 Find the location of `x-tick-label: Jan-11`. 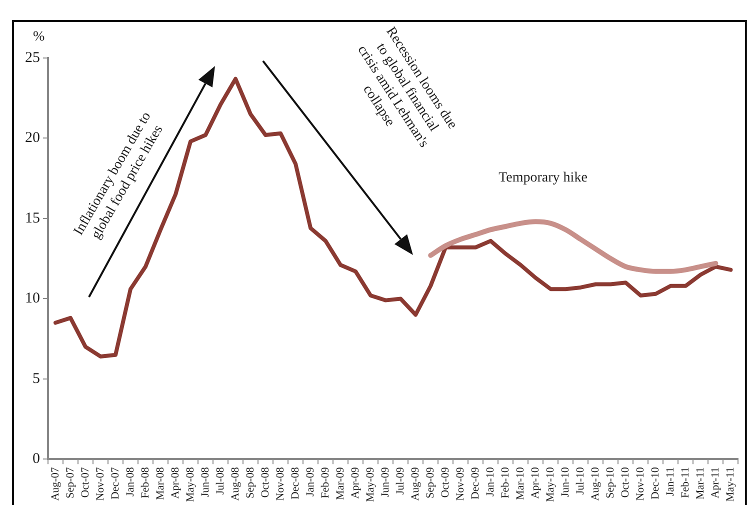

x-tick-label: Jan-11 is located at coordinates (670, 481).